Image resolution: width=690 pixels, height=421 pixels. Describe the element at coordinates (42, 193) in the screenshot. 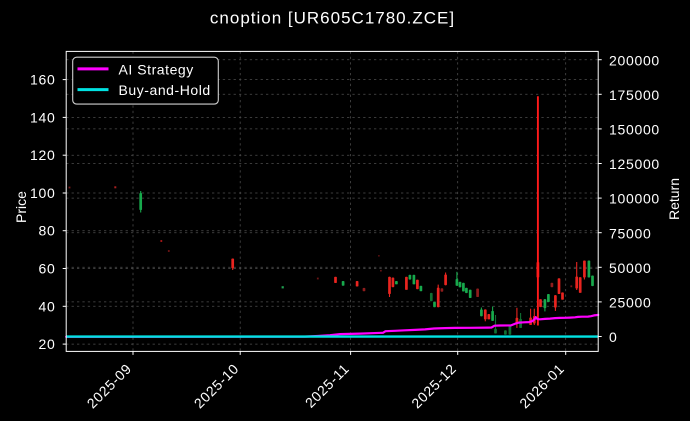

I see `svg-text: 100` at that location.